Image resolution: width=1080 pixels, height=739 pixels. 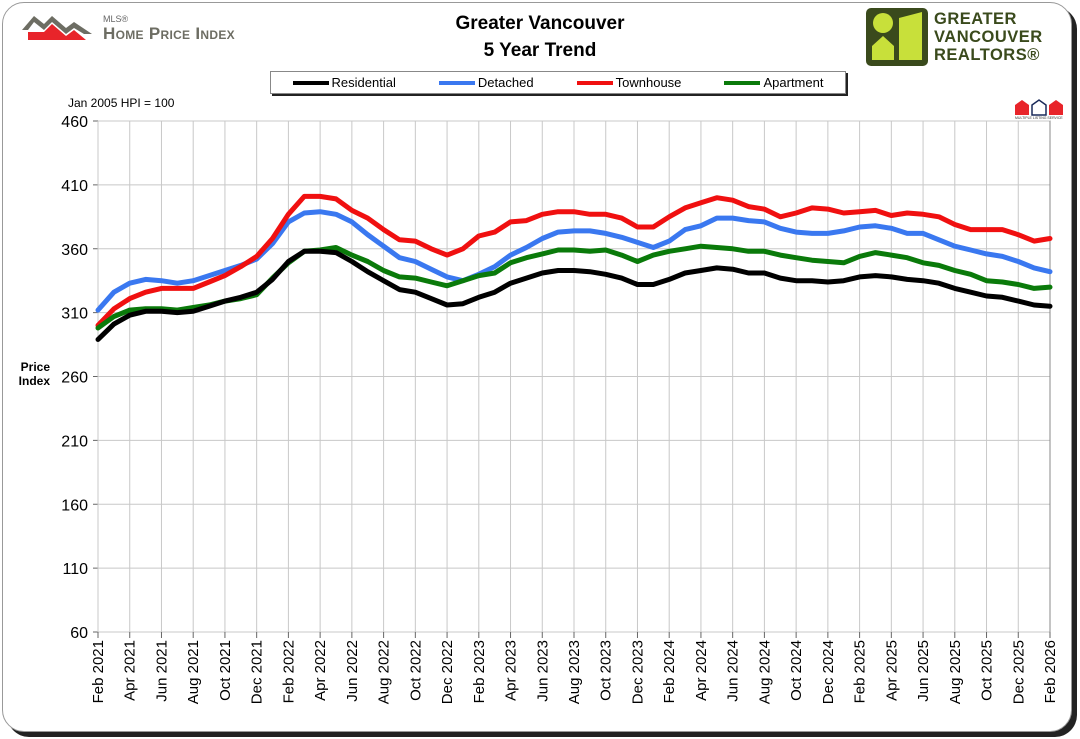 What do you see at coordinates (860, 671) in the screenshot?
I see `x-tick-label: Feb 2025` at bounding box center [860, 671].